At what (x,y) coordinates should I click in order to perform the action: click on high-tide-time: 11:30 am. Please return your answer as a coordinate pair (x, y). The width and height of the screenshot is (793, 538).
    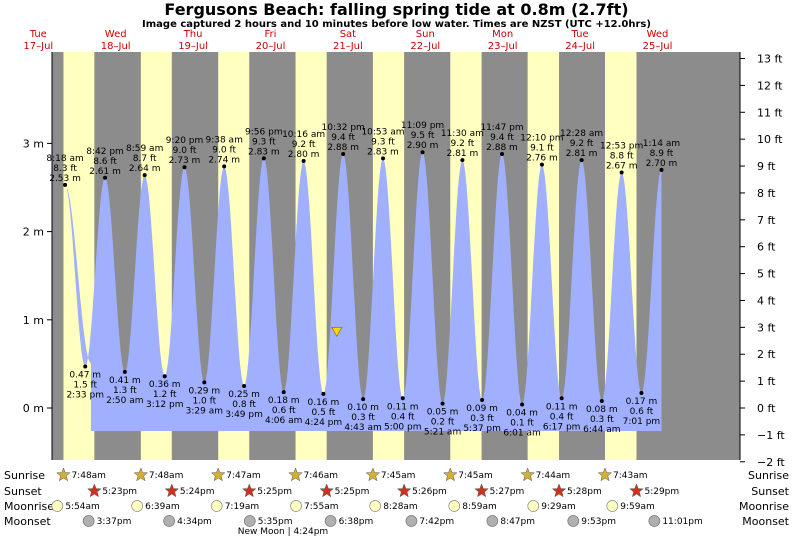
    Looking at the image, I should click on (462, 134).